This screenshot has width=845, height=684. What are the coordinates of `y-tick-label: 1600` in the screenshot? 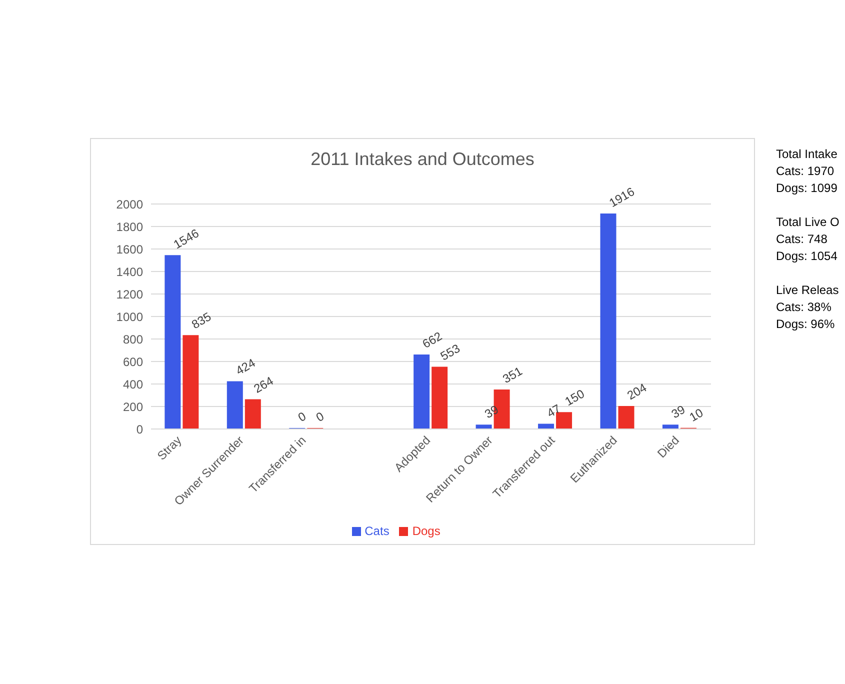 It's located at (130, 249).